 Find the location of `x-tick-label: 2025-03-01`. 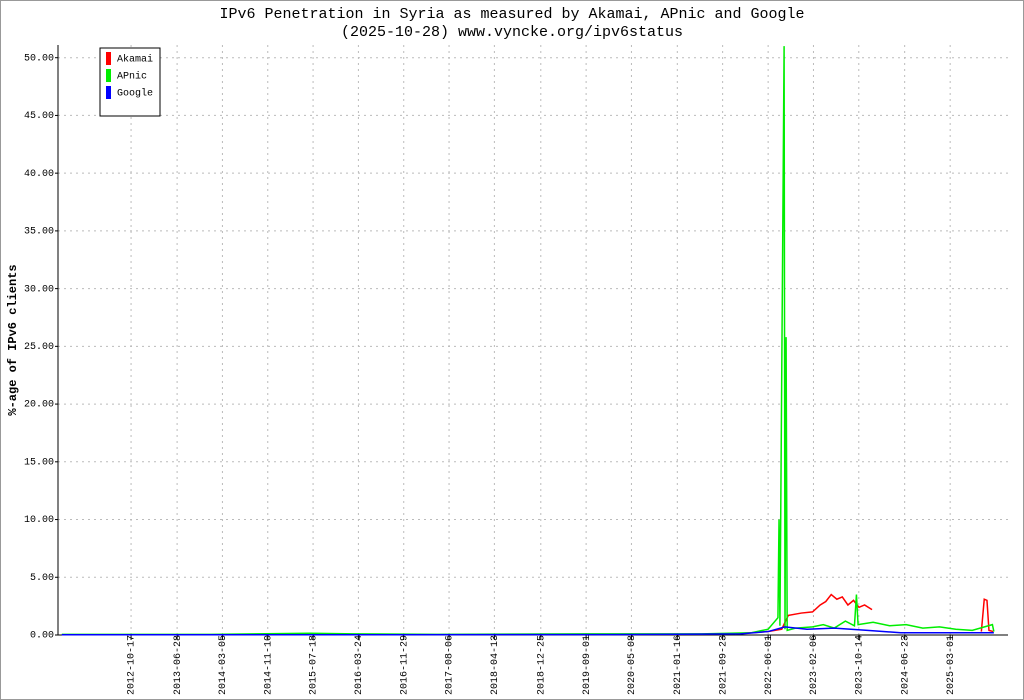

x-tick-label: 2025-03-01 is located at coordinates (951, 665).